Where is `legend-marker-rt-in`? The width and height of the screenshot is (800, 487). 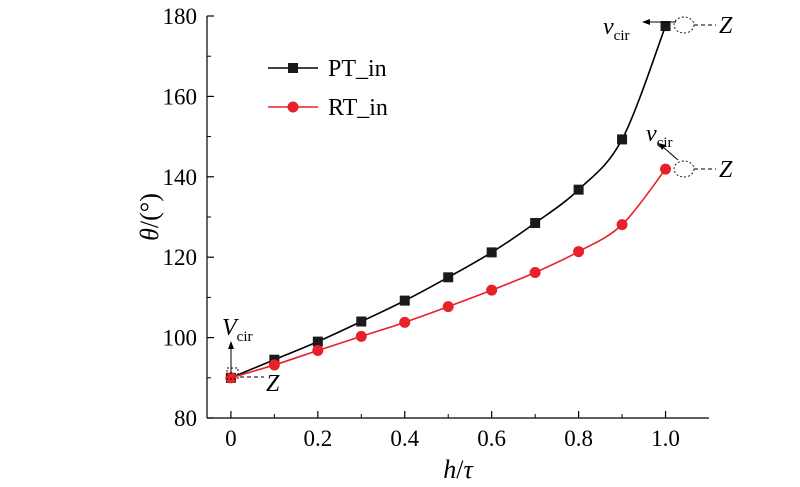 legend-marker-rt-in is located at coordinates (293, 107).